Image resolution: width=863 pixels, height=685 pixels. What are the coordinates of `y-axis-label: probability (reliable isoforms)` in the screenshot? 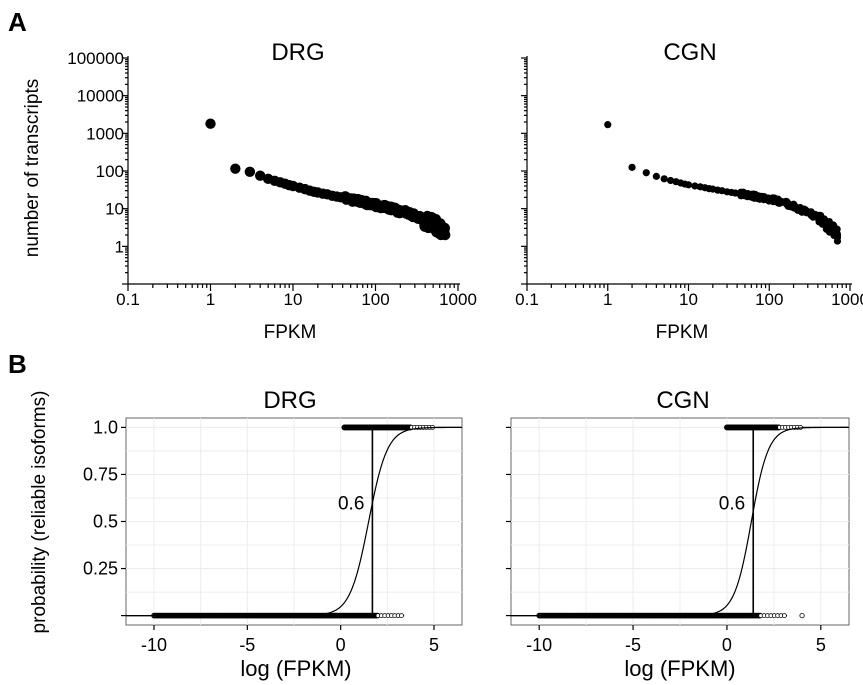 It's located at (39, 512).